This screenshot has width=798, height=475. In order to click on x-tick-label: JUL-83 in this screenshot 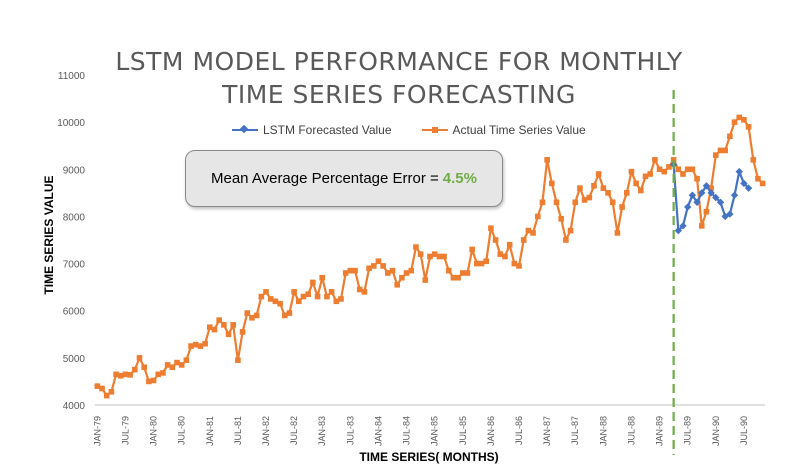, I will do `click(350, 430)`.